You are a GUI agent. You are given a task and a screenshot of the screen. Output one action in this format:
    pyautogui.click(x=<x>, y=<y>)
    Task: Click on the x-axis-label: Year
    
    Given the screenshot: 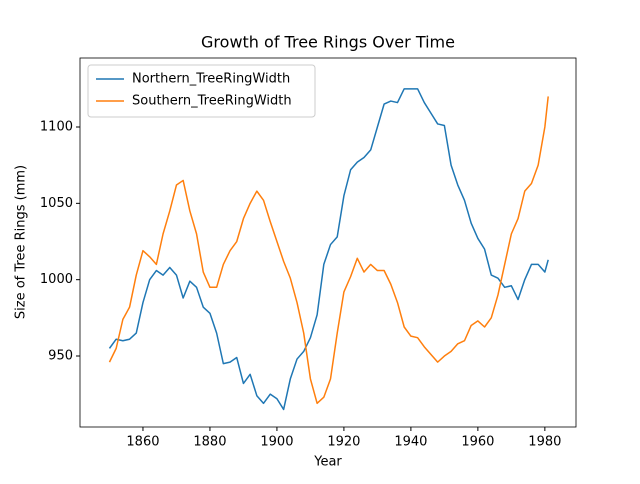 What is the action you would take?
    pyautogui.click(x=327, y=462)
    